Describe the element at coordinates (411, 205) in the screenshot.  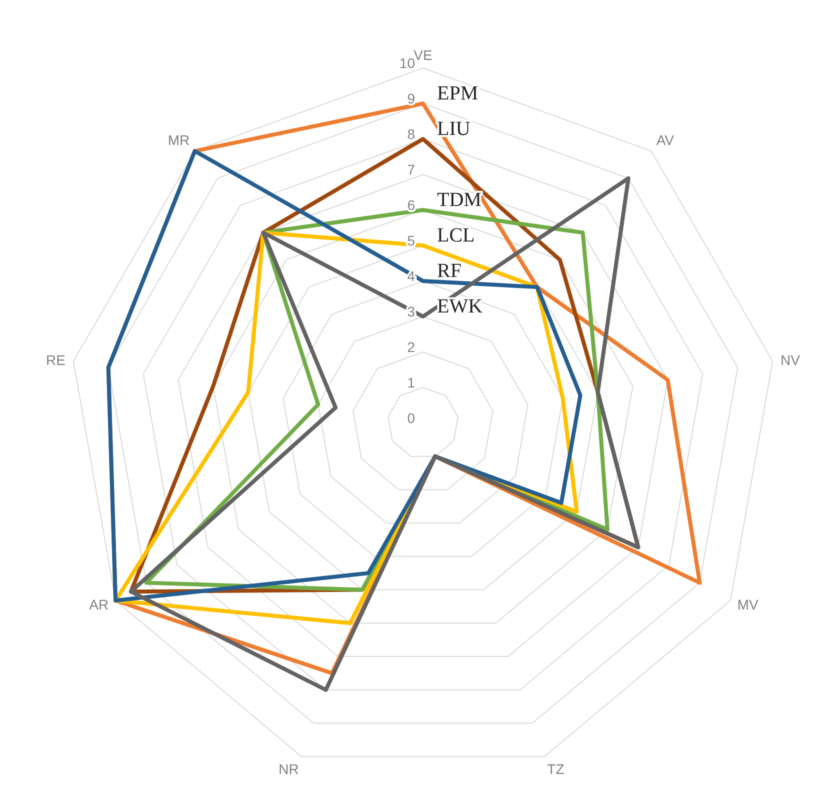
I see `y-tick-label: 6` at that location.